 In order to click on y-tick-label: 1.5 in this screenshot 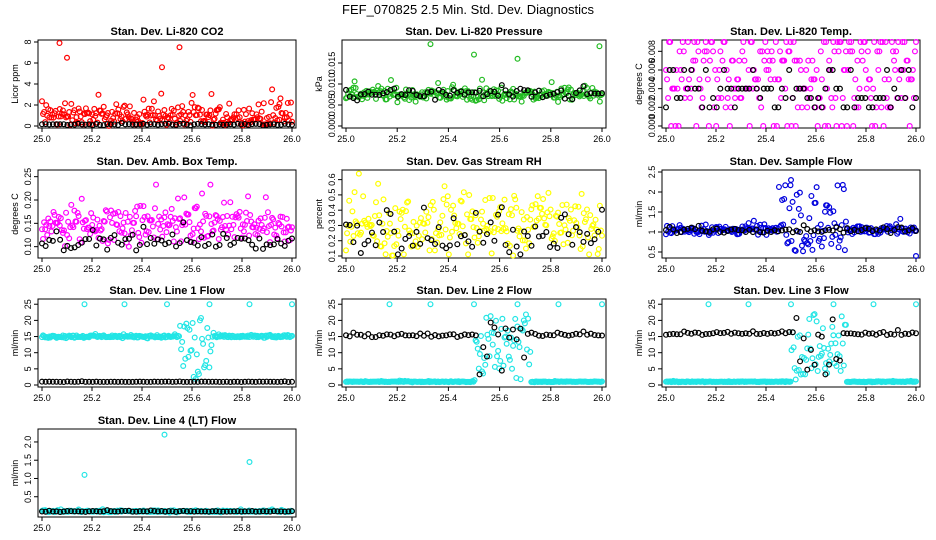, I will do `click(28, 460)`.